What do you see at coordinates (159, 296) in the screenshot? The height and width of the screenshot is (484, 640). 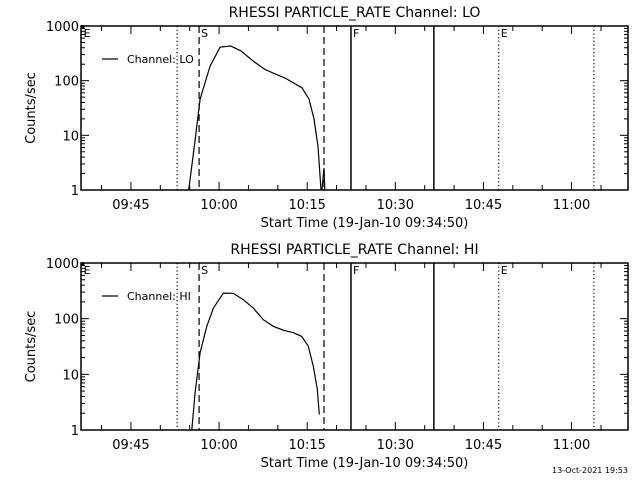 I see `legend-label: Channel: HI` at bounding box center [159, 296].